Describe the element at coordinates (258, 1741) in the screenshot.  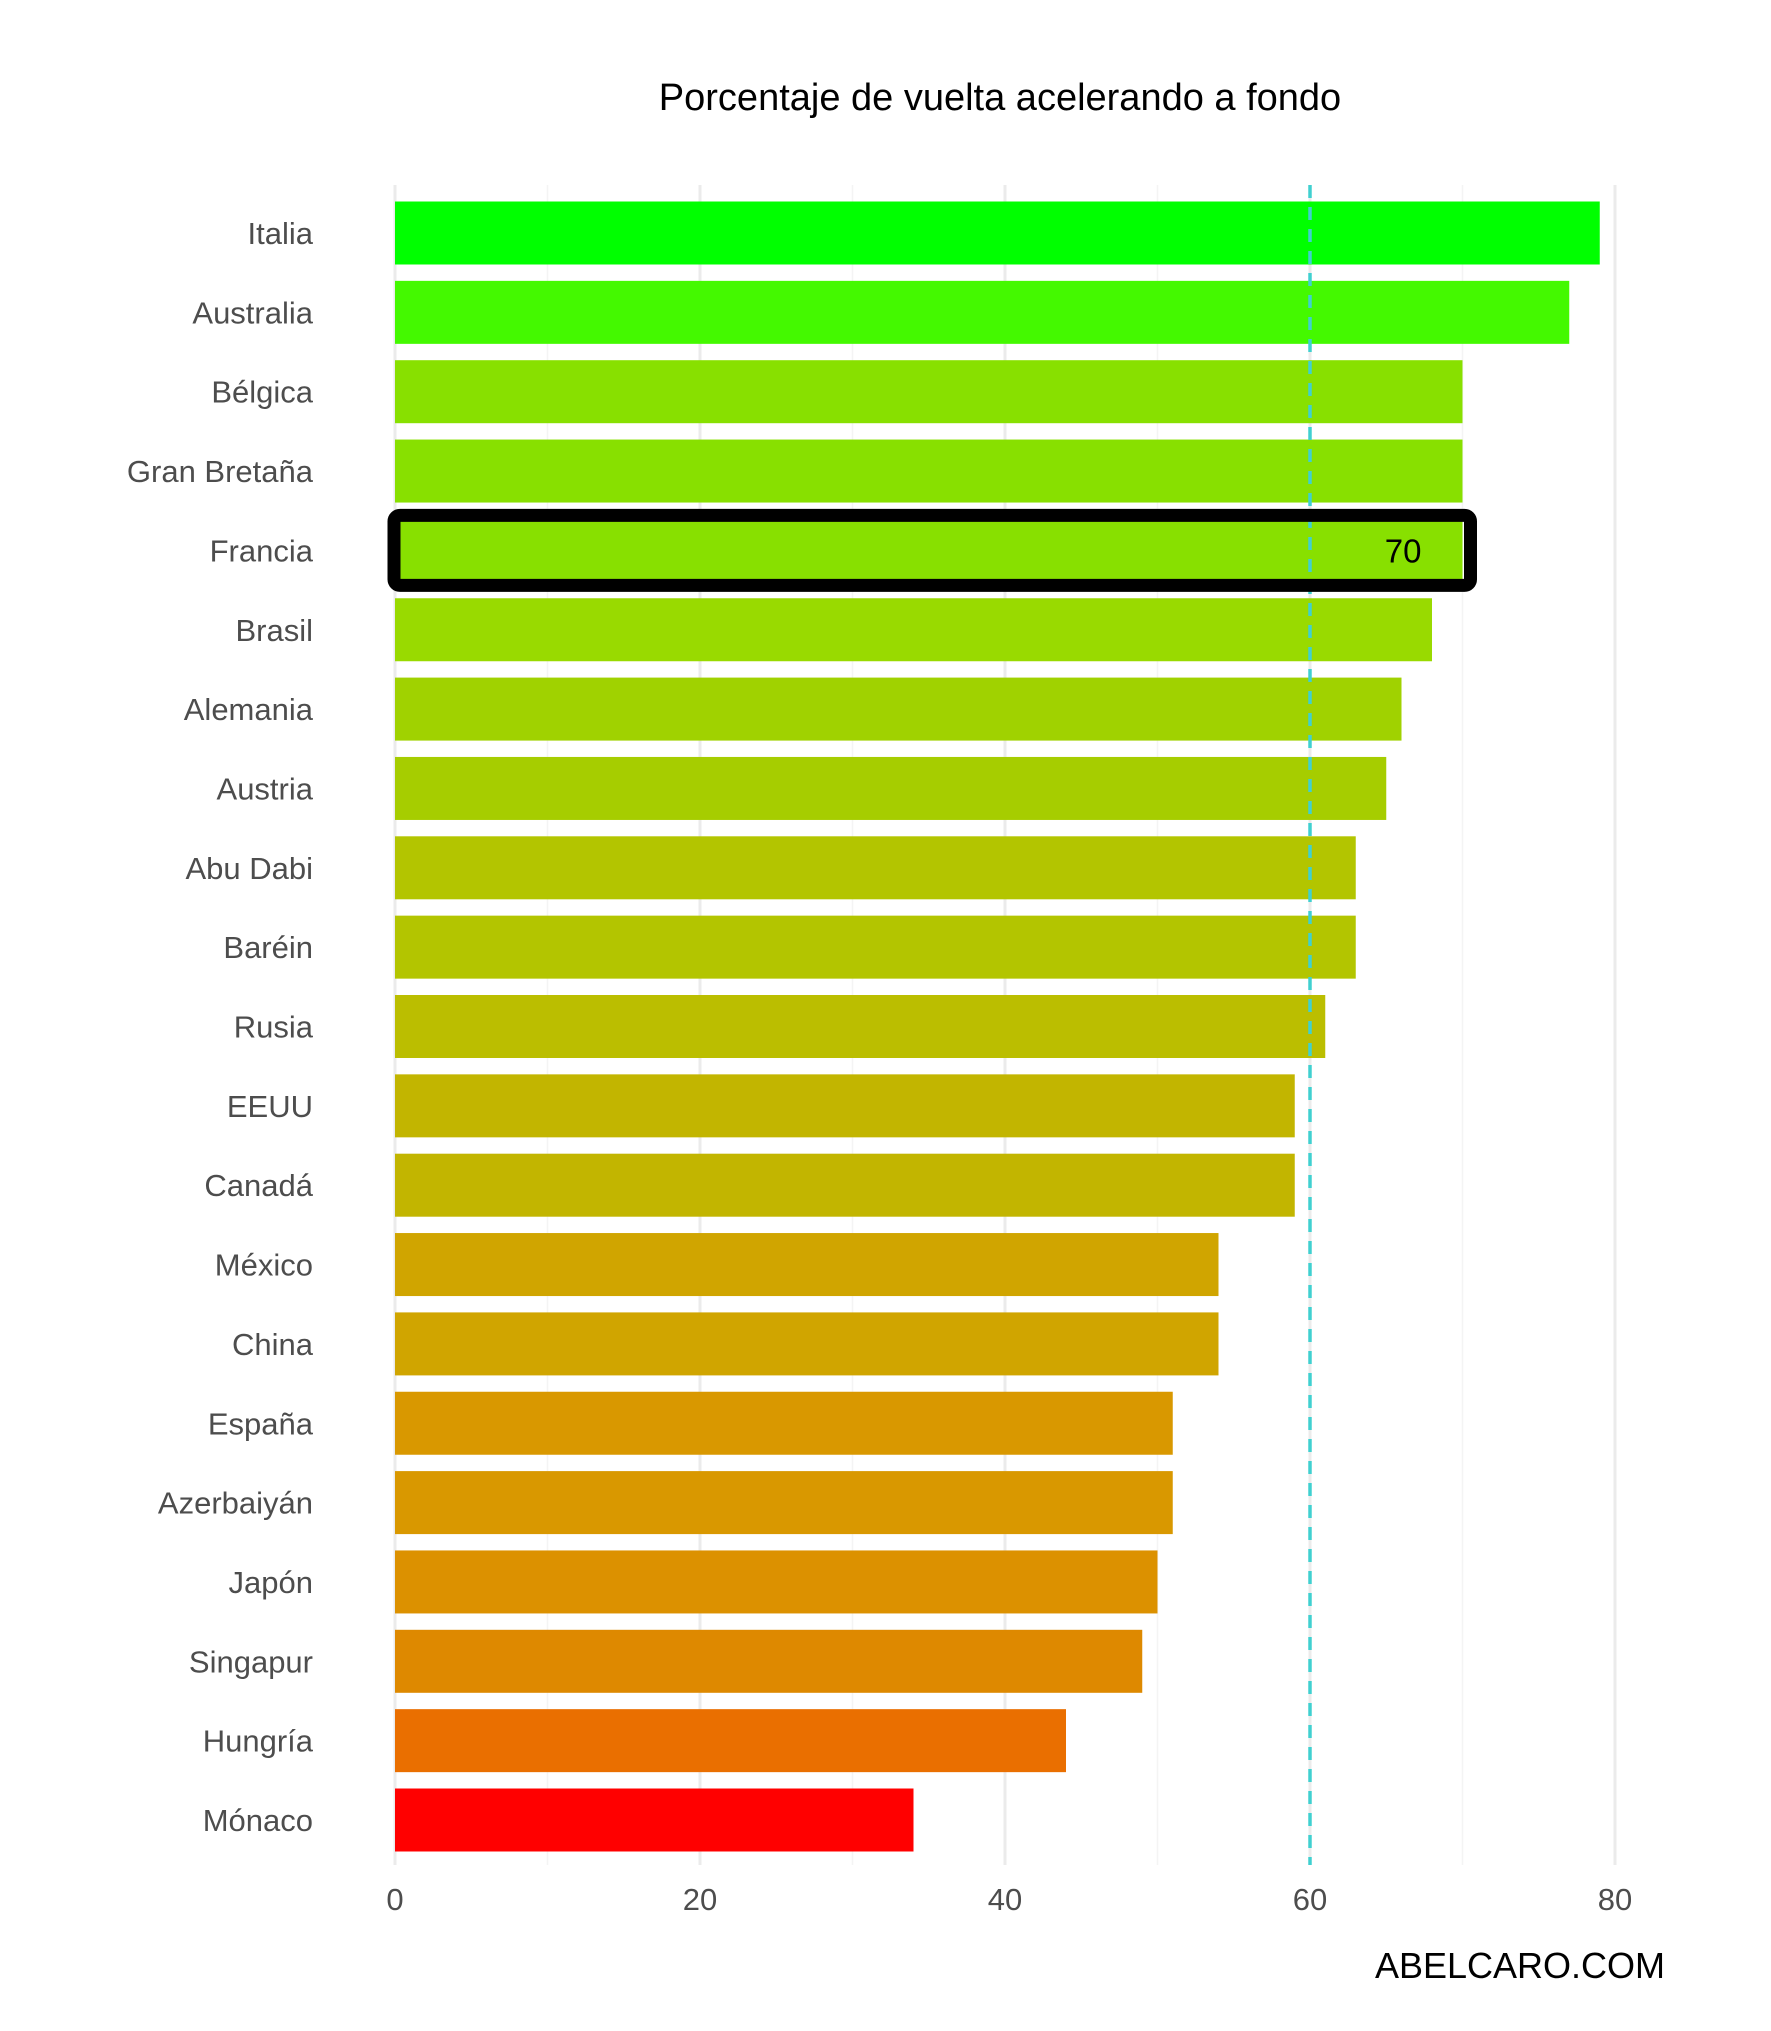
I see `category-label: Hungría` at that location.